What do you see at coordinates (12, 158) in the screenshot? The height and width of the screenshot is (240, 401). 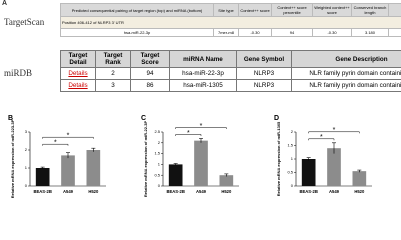 I see `y-axis-label: Relative mRNA expression of miR-223-3P` at bounding box center [12, 158].